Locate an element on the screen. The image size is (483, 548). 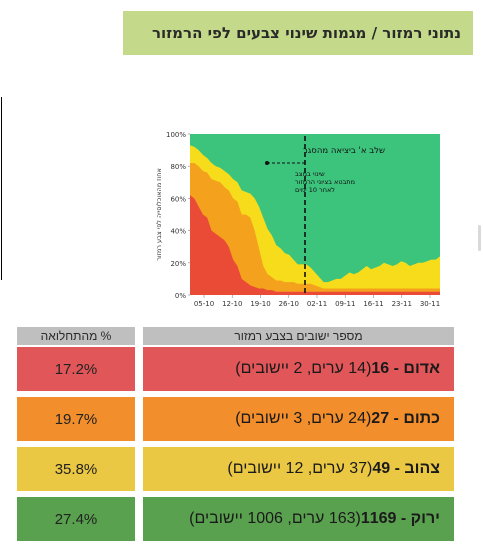
red-percent-cell: 17.2% is located at coordinates (76, 369).